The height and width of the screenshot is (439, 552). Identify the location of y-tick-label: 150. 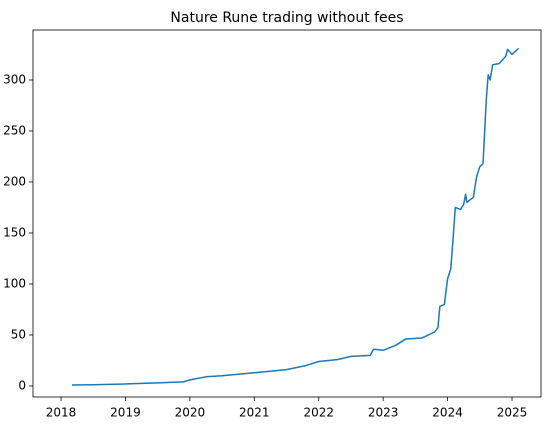
(14, 232).